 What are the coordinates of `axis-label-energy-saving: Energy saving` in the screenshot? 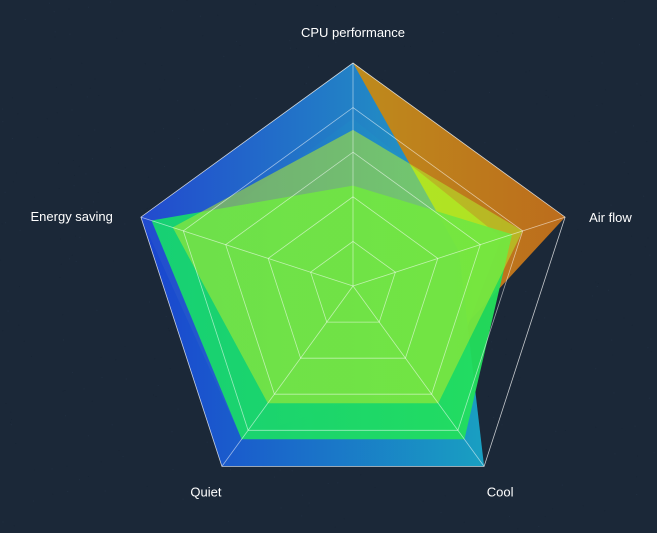 It's located at (72, 216).